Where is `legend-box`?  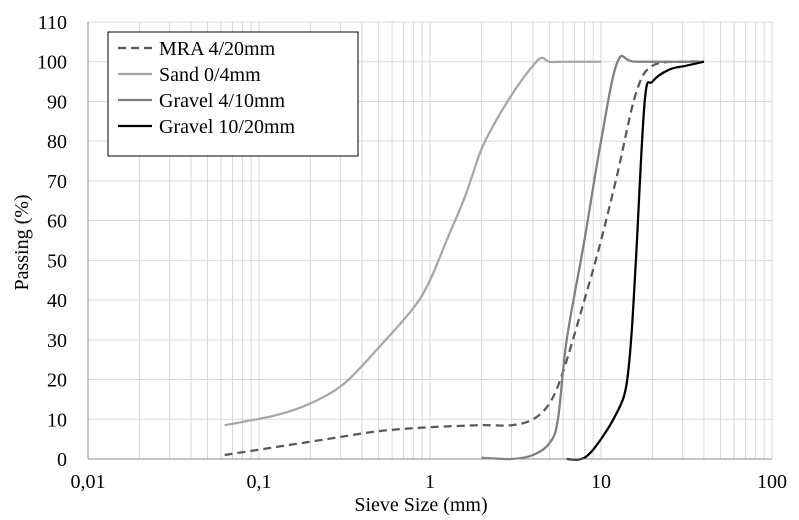 legend-box is located at coordinates (233, 94).